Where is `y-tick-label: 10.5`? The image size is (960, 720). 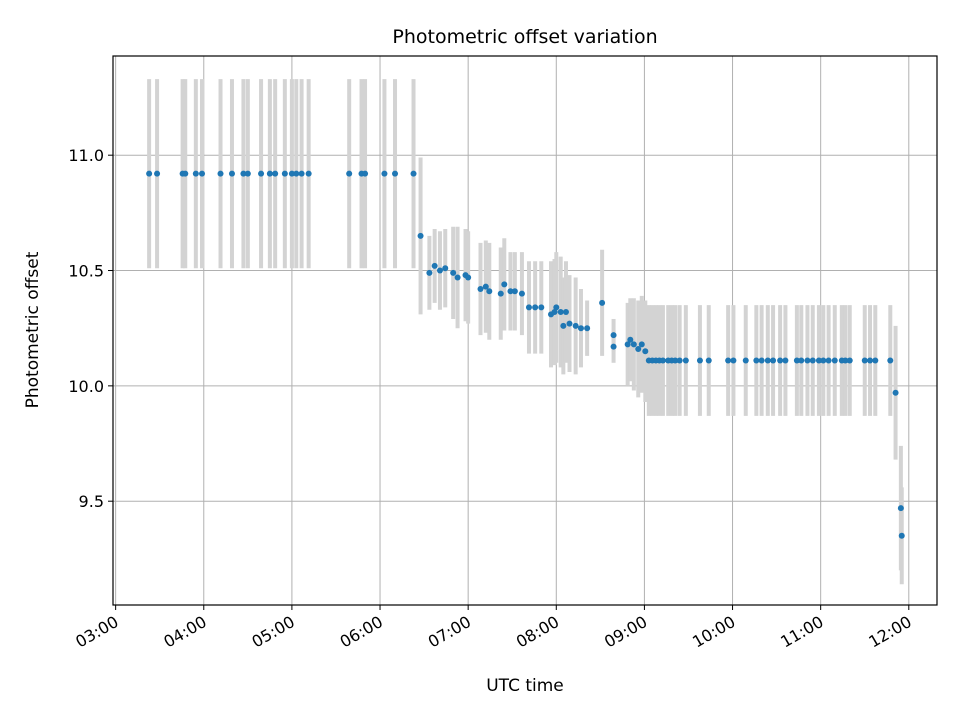 y-tick-label: 10.5 is located at coordinates (86, 271).